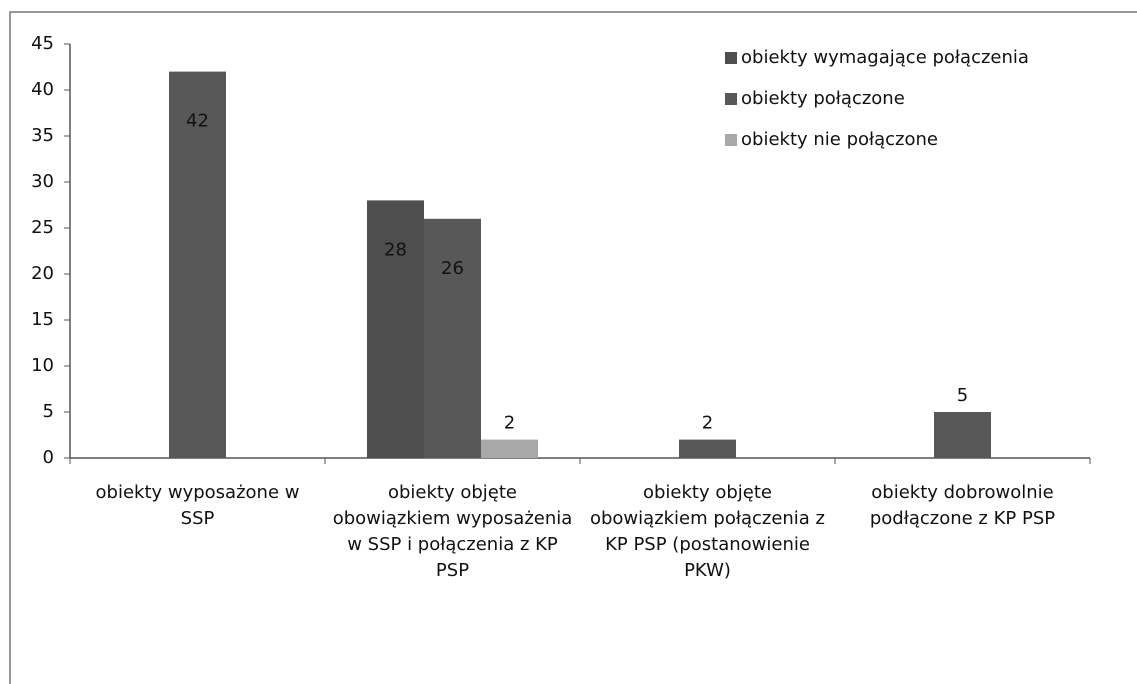 Image resolution: width=1137 pixels, height=684 pixels. I want to click on y-tick-label: 20, so click(42, 273).